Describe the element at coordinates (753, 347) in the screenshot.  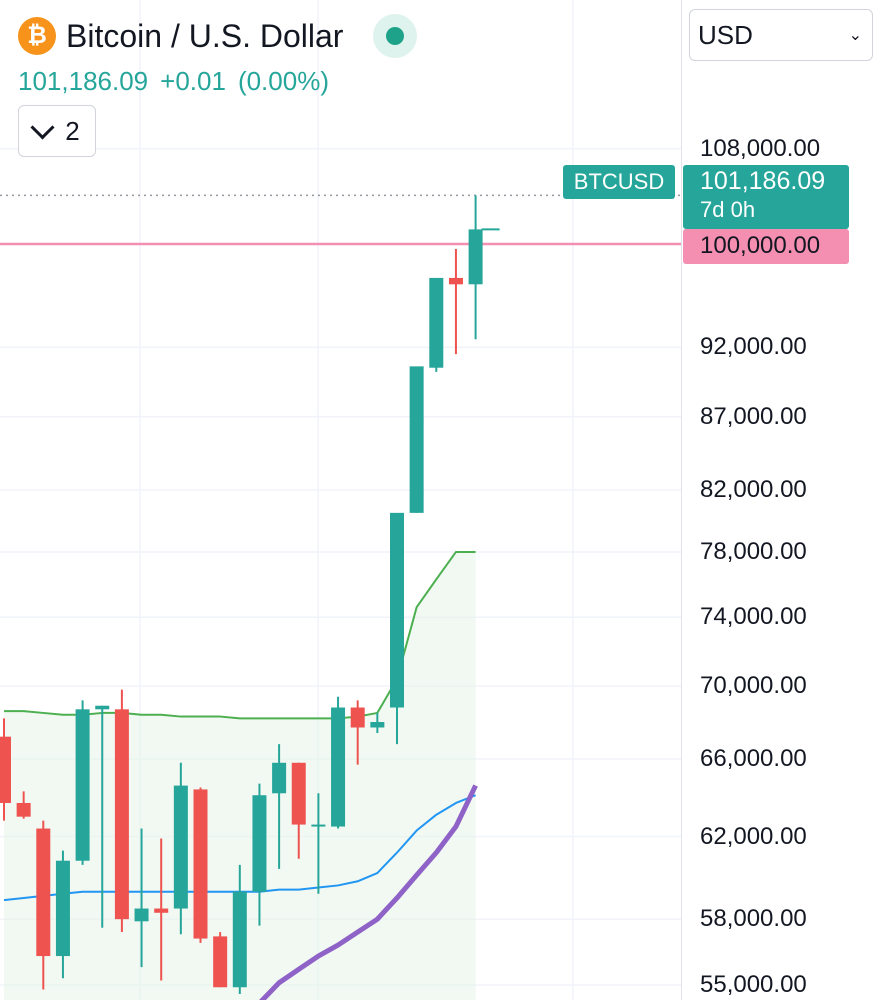
I see `price-axis-tick-label: 92,000.00` at that location.